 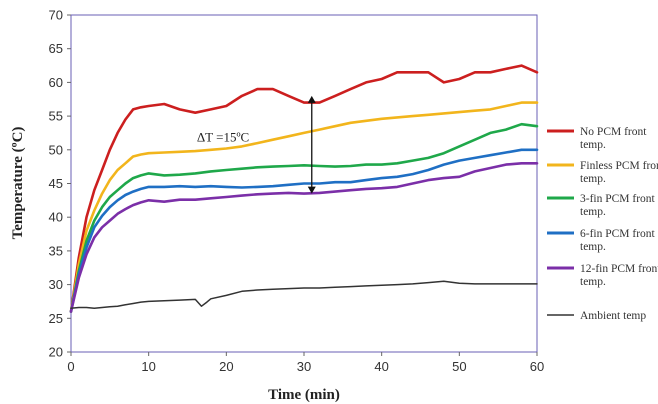 I want to click on legend-label-4: 6-fin PCM front temp., so click(x=618, y=240).